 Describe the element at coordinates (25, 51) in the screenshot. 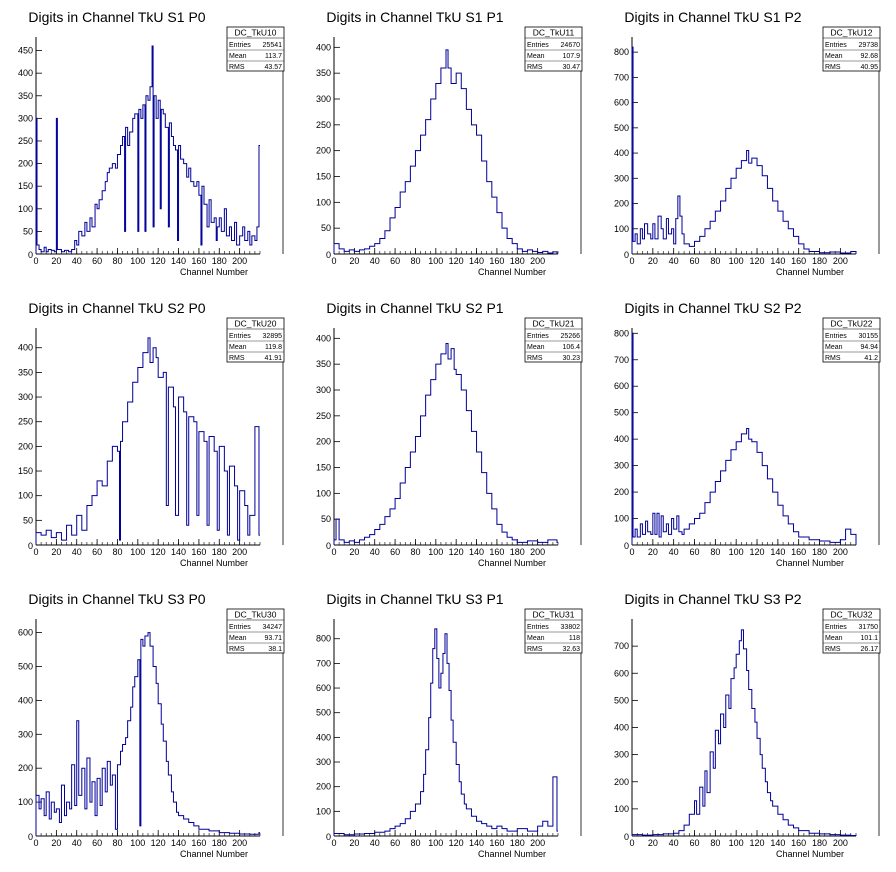

I see `y-tick-label: 450` at that location.